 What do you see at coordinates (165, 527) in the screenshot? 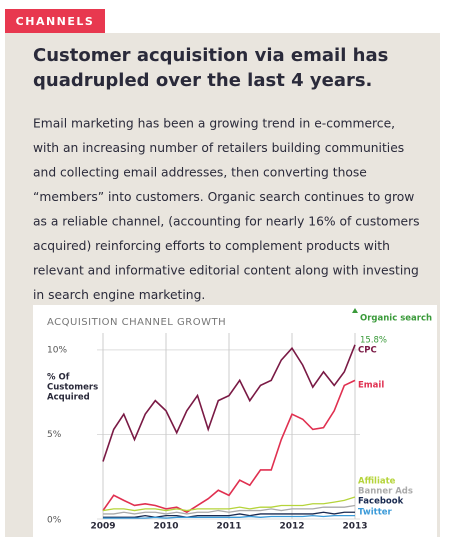
I see `x-tick-label: 2010` at bounding box center [165, 527].